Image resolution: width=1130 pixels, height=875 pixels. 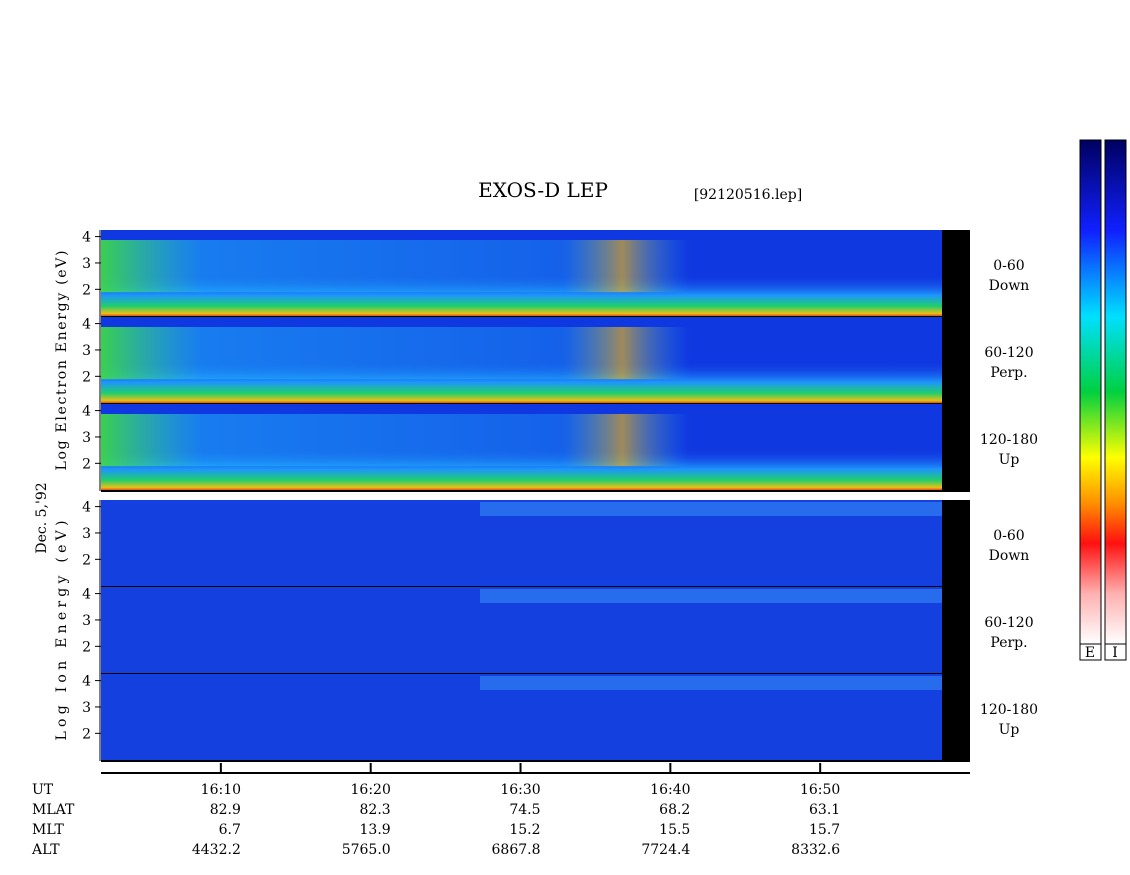 What do you see at coordinates (674, 830) in the screenshot?
I see `row-value: 15.5` at bounding box center [674, 830].